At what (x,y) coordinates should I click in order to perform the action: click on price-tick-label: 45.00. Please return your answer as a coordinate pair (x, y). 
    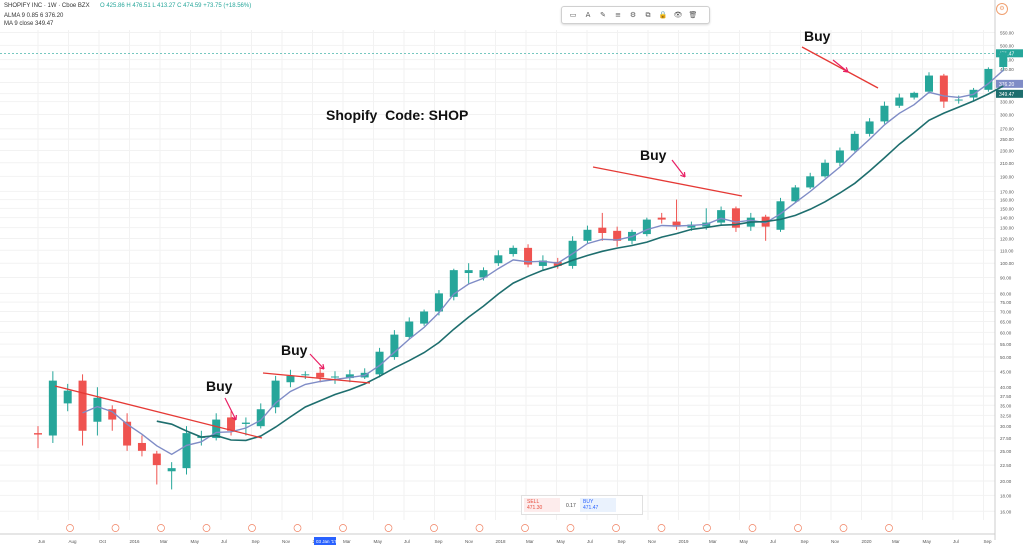
    Looking at the image, I should click on (1006, 371).